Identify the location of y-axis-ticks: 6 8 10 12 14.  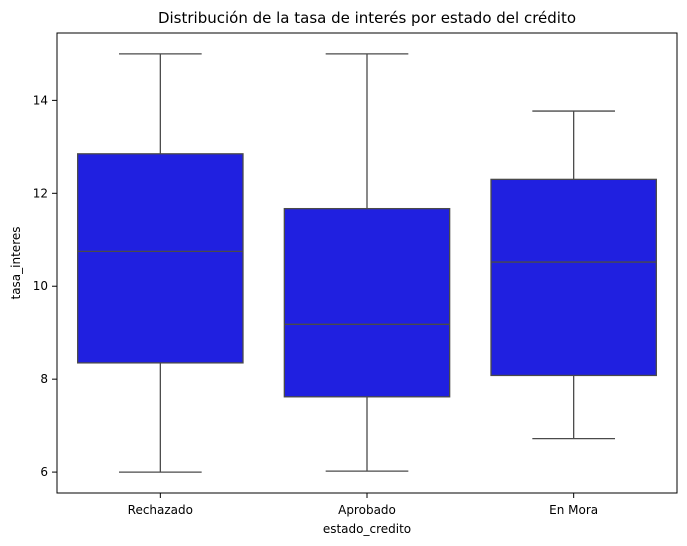
(45, 286).